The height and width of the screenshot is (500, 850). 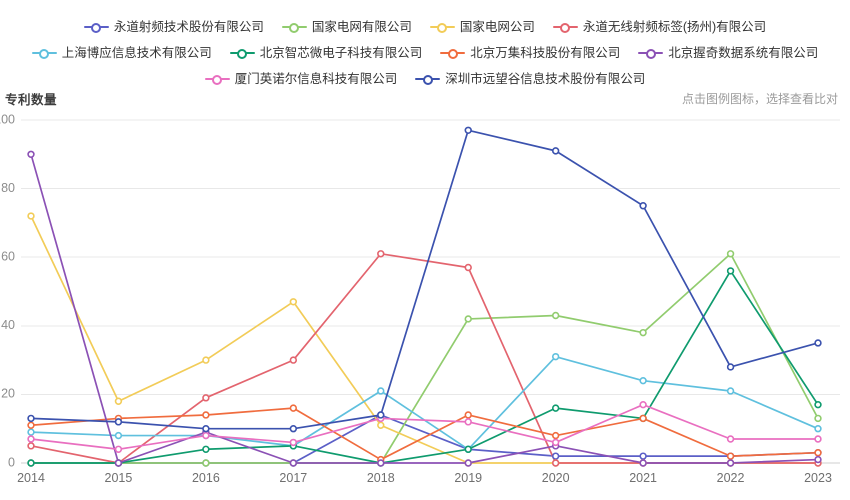 I want to click on legend-item-1: 国家电网有限公司, so click(x=346, y=27).